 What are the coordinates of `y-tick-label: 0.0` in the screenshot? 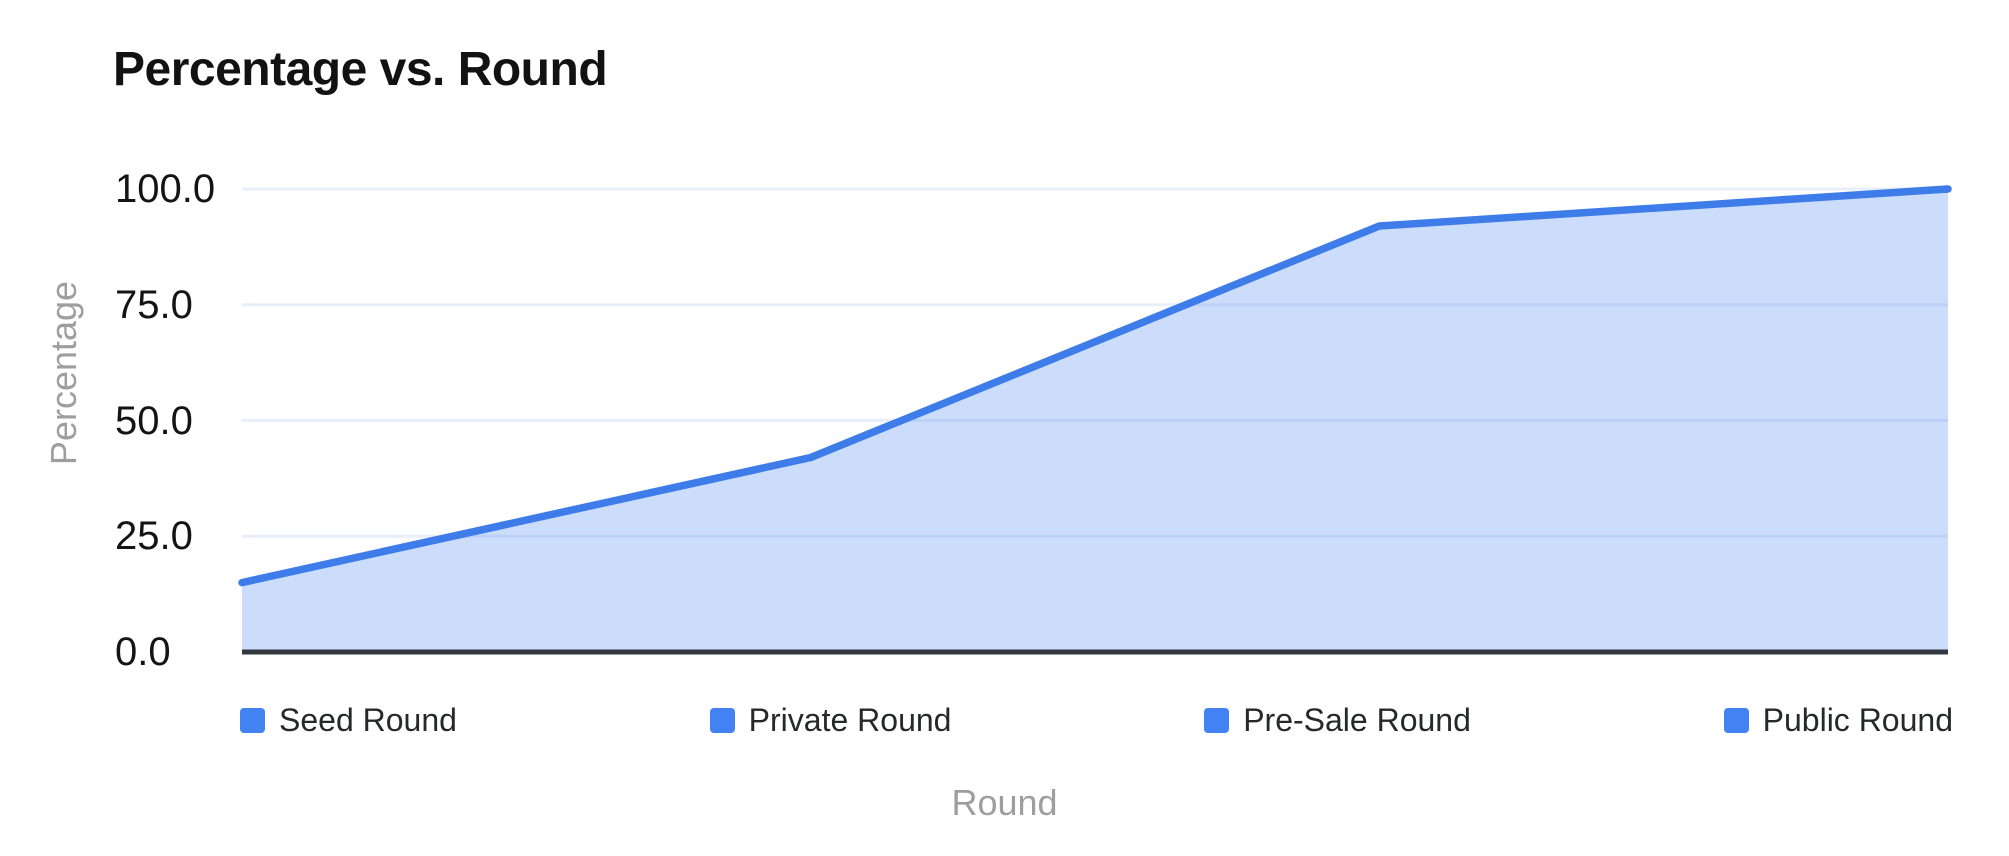 It's located at (143, 652).